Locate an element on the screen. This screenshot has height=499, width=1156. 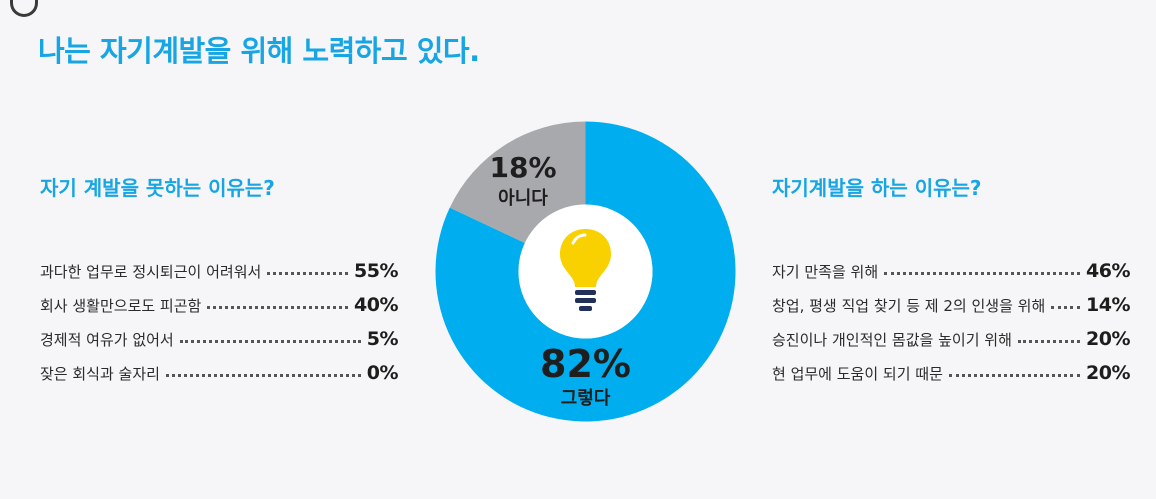
reason-row: 승진이나 개인적인 몸값을 높이기 위해 20% is located at coordinates (951, 333).